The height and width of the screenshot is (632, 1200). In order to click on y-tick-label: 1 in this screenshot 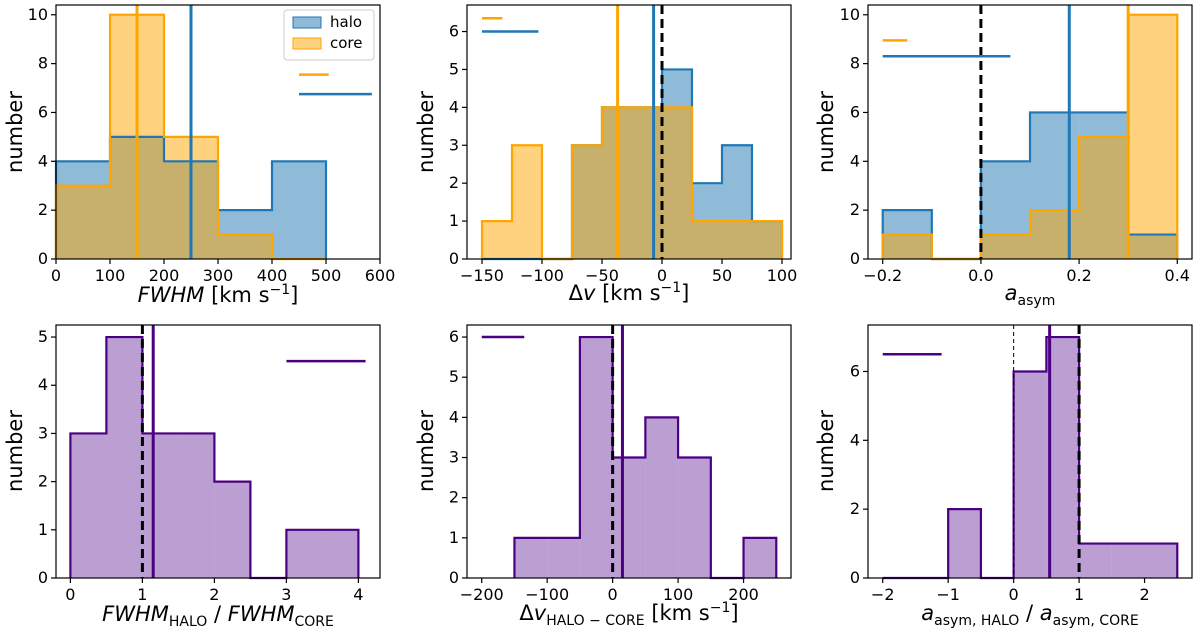, I will do `click(454, 537)`.